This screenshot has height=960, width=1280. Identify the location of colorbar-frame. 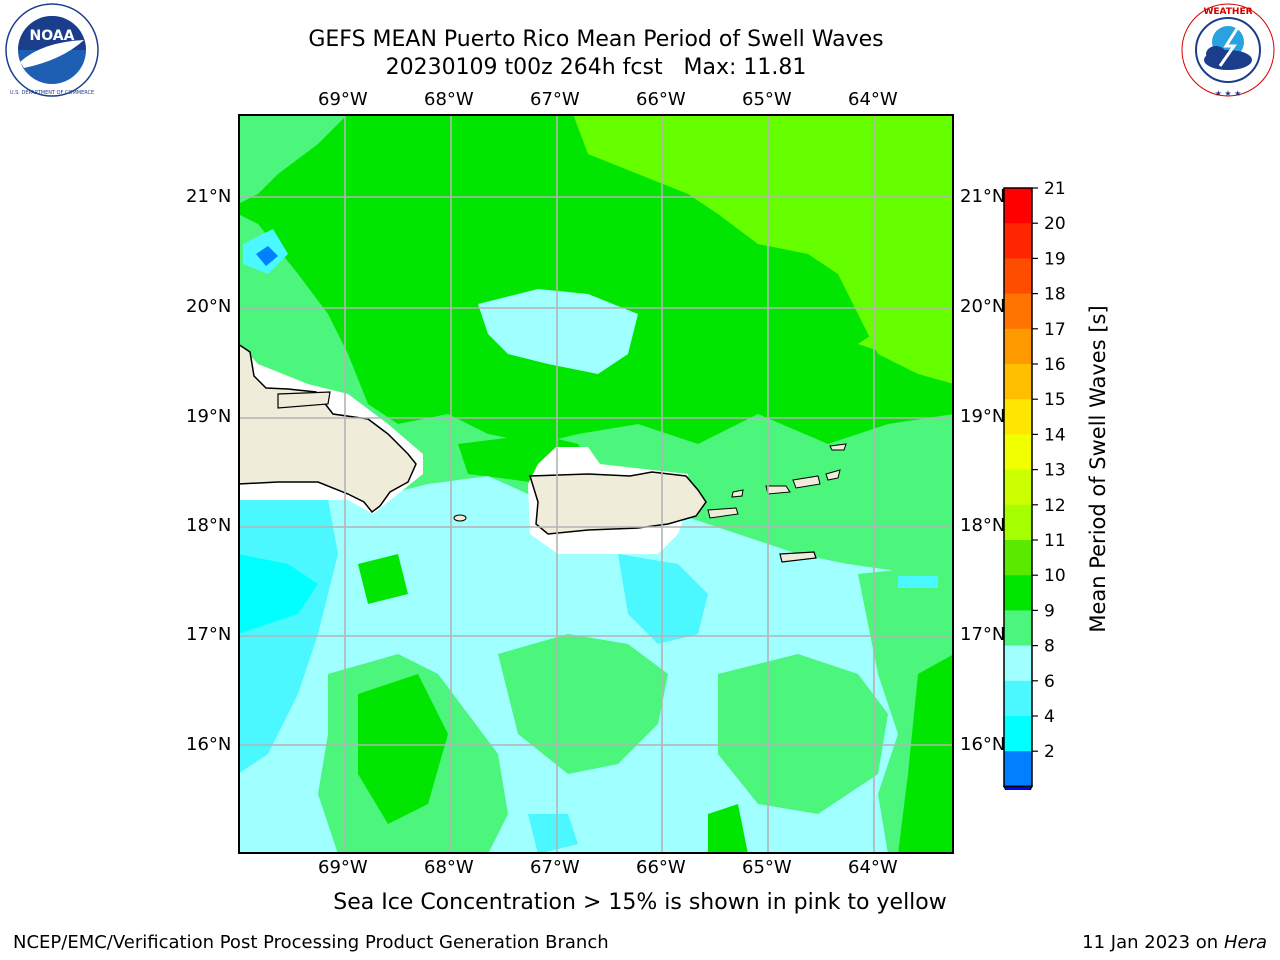
(1018, 487).